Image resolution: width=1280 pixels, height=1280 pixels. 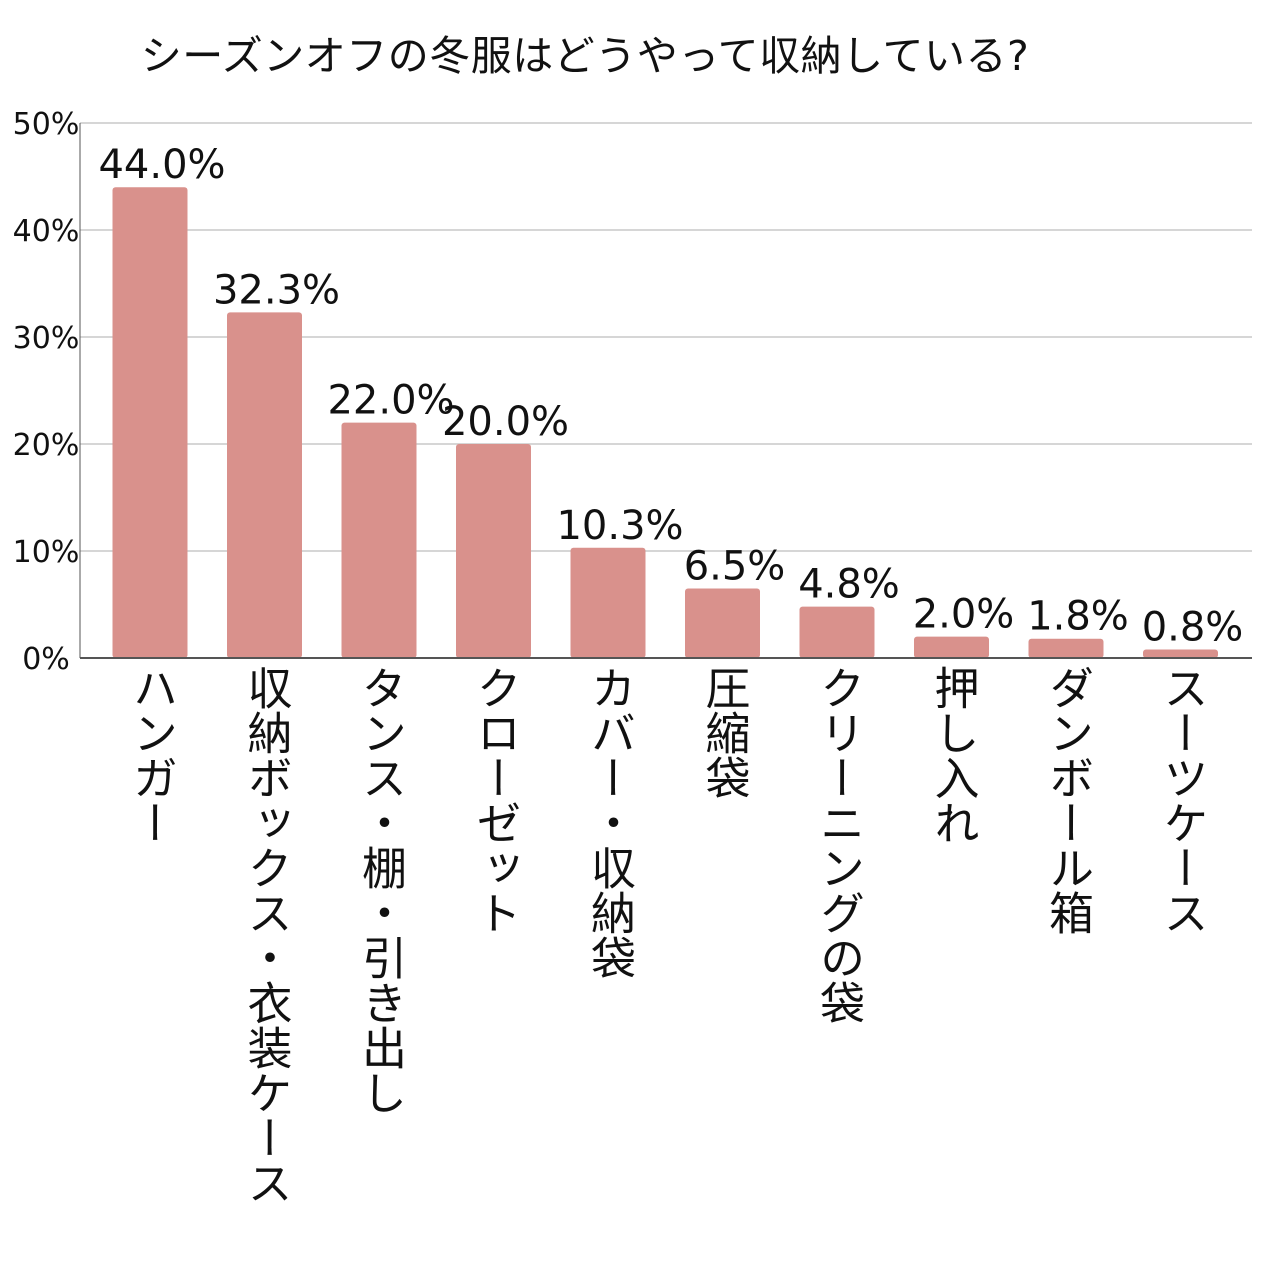 What do you see at coordinates (849, 585) in the screenshot?
I see `value-label: 4.8%` at bounding box center [849, 585].